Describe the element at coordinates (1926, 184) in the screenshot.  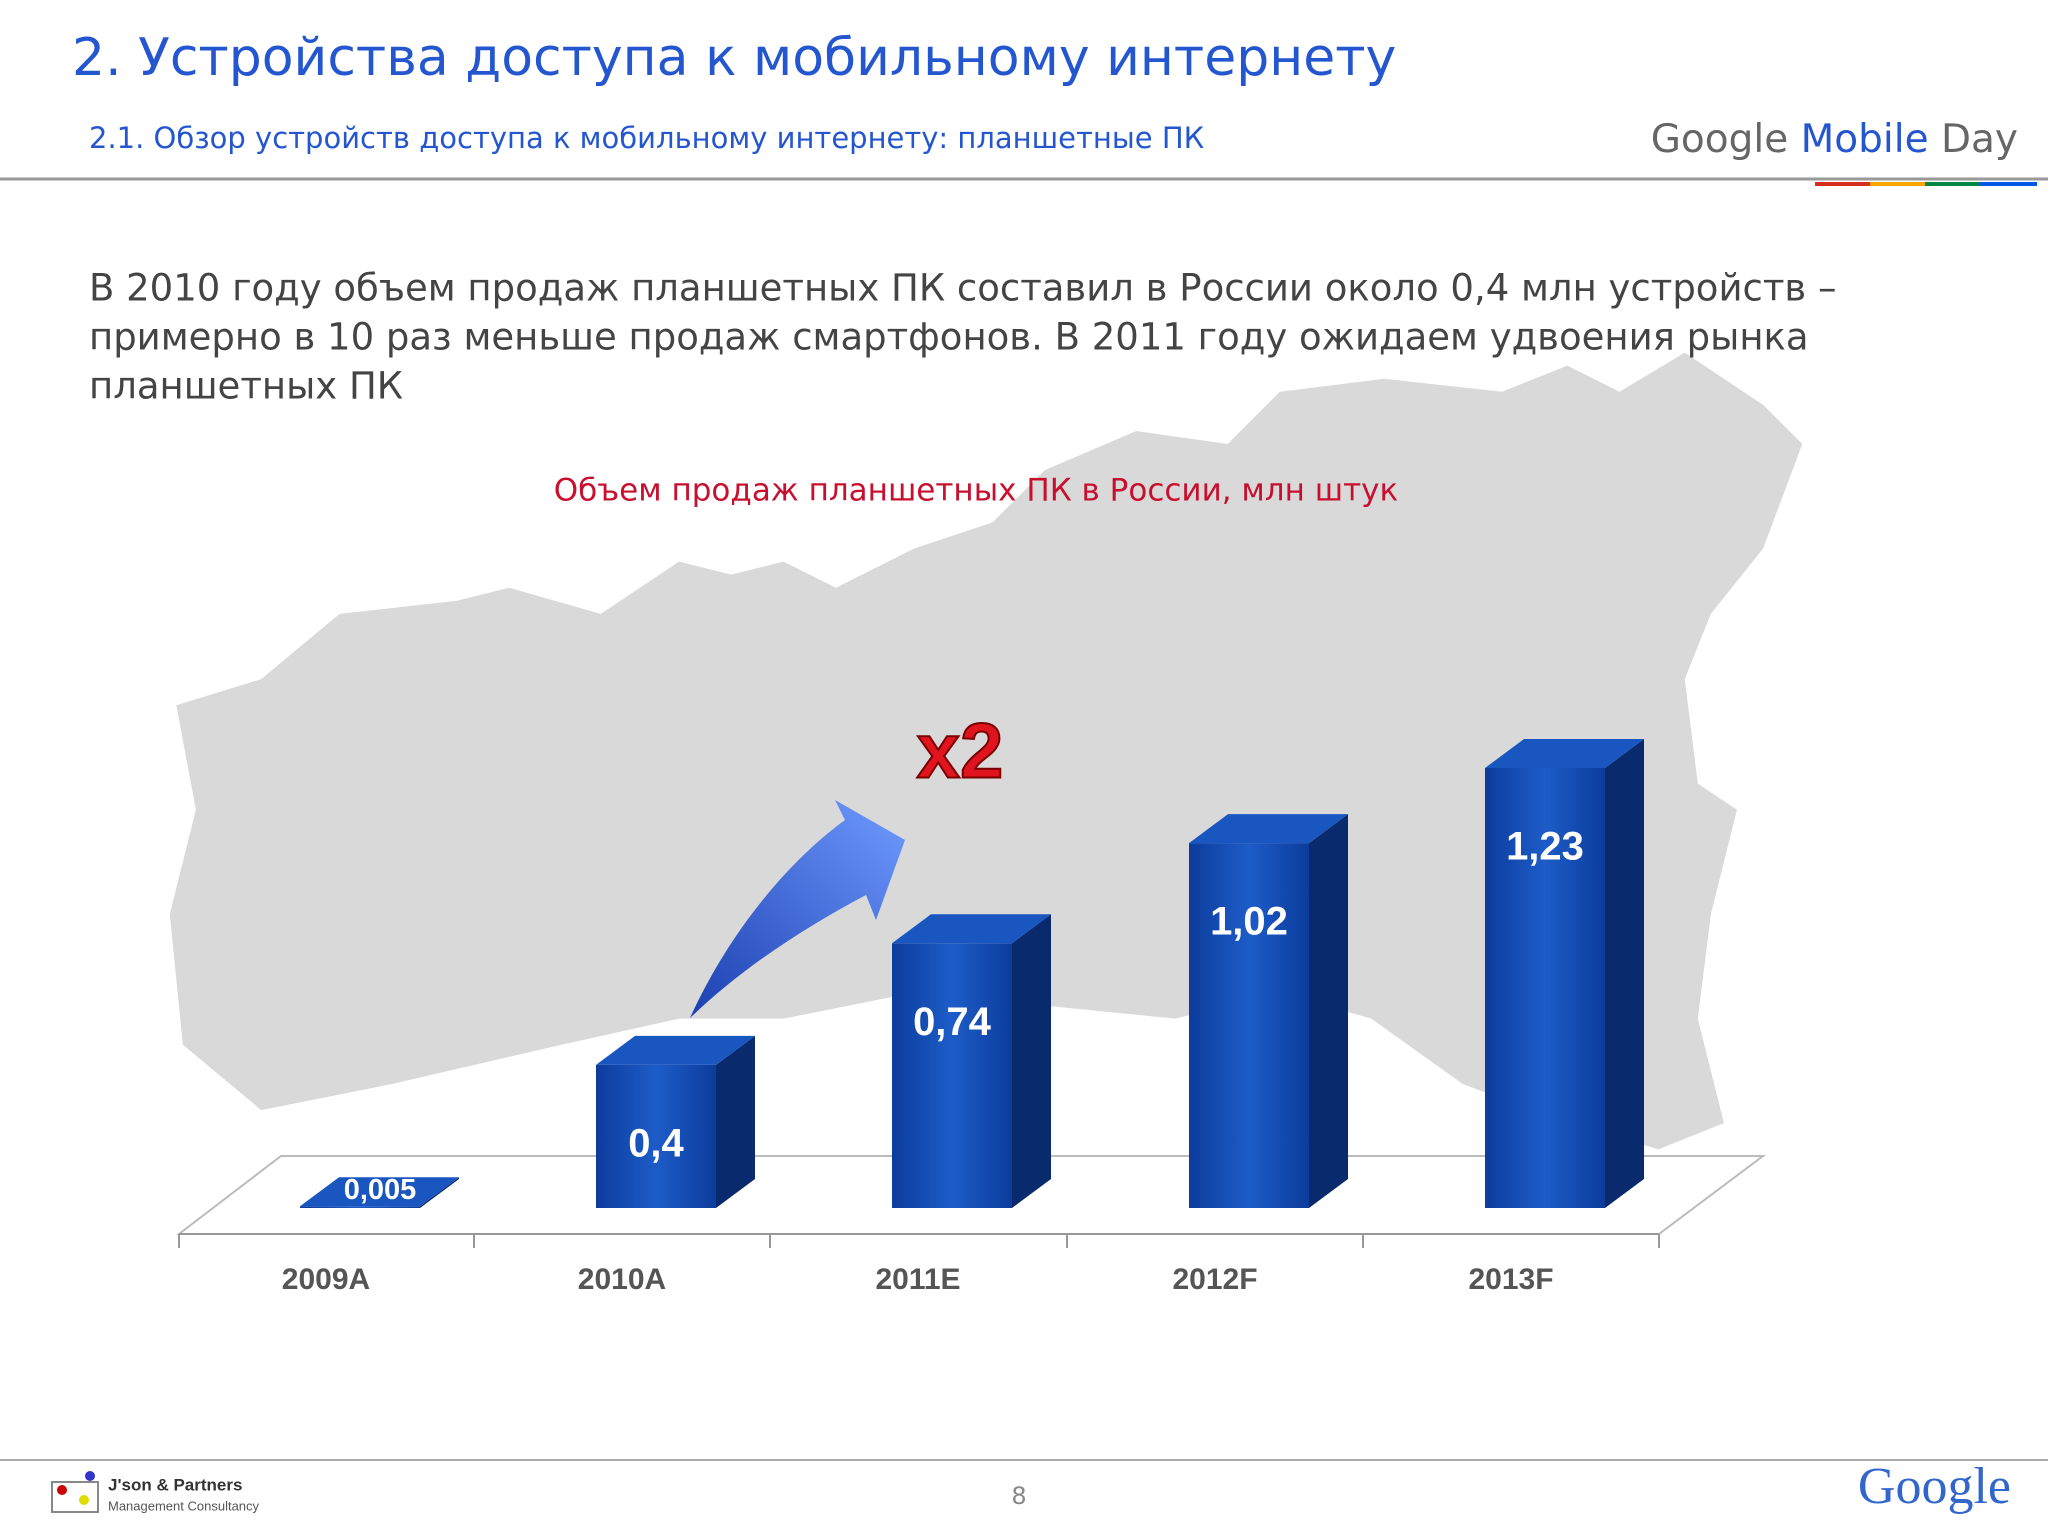
I see `brand-stripe` at that location.